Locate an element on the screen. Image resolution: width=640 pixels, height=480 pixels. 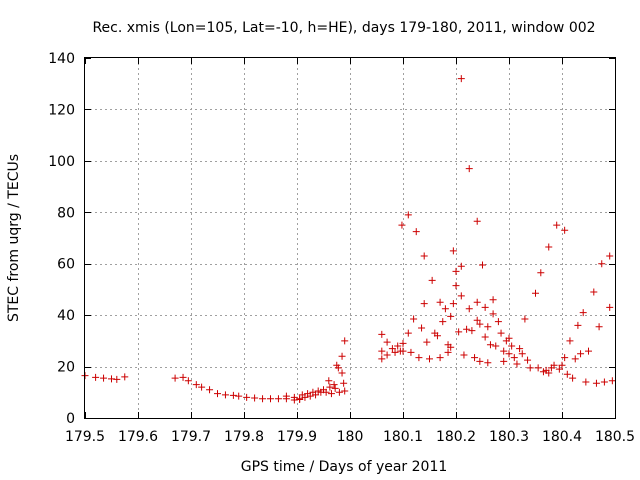
y-tick-label: 100 is located at coordinates (61, 162).